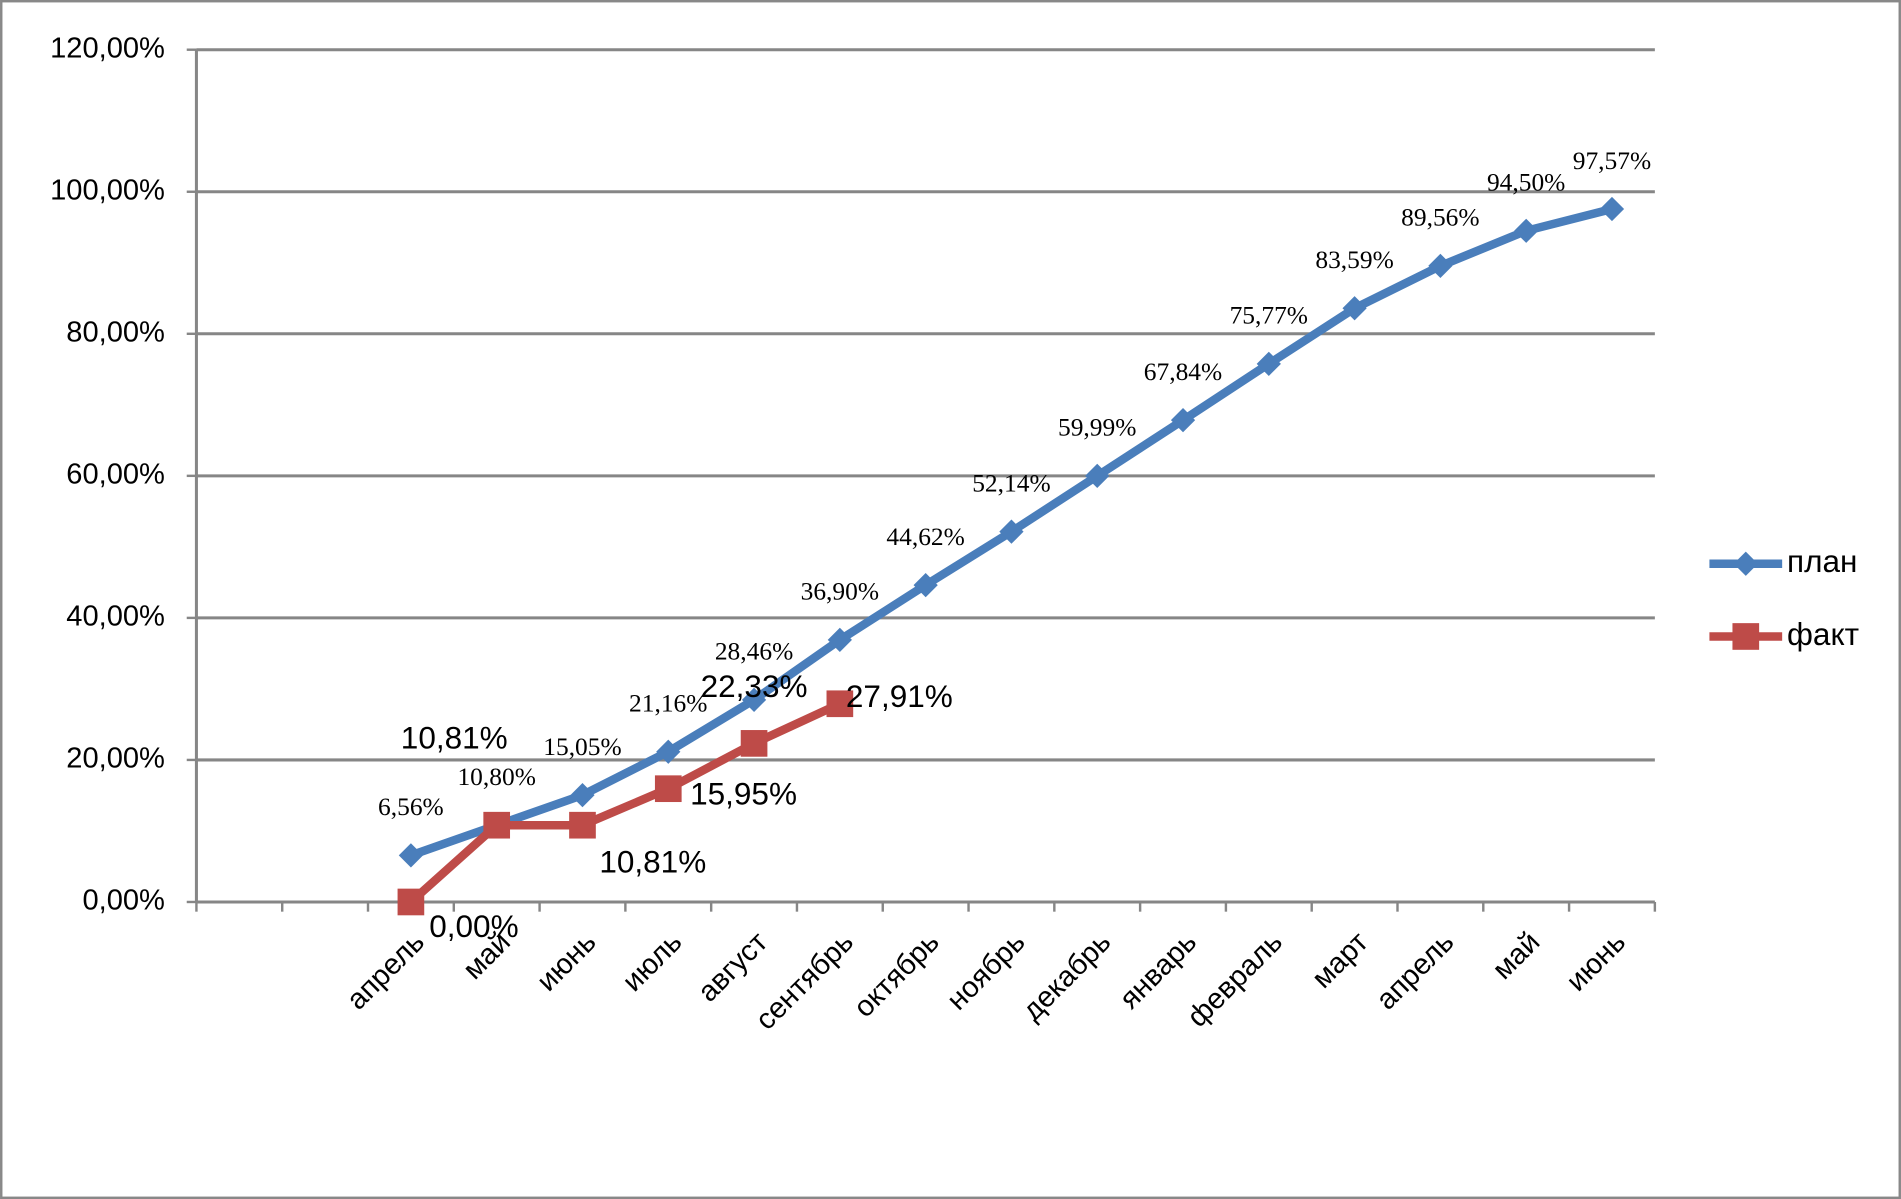 This screenshot has height=1199, width=1901. I want to click on data-label: 15,95%, so click(743, 793).